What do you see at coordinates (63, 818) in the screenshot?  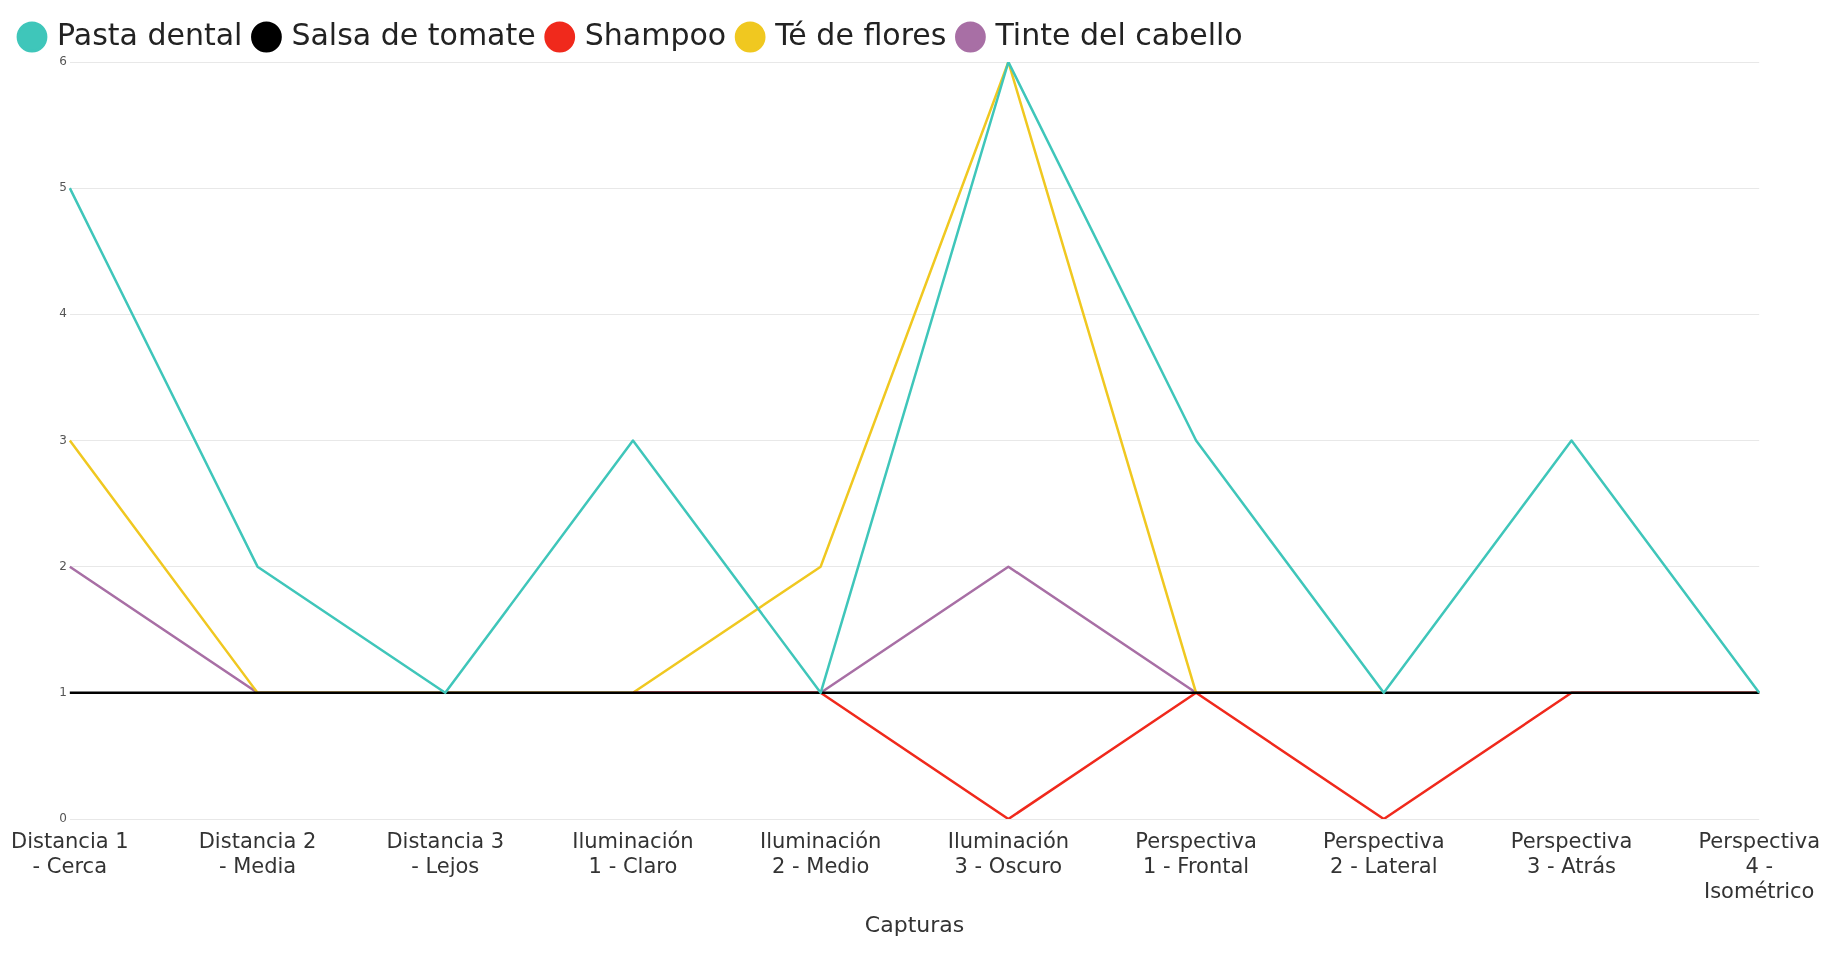 I see `y-tick-label: 0` at bounding box center [63, 818].